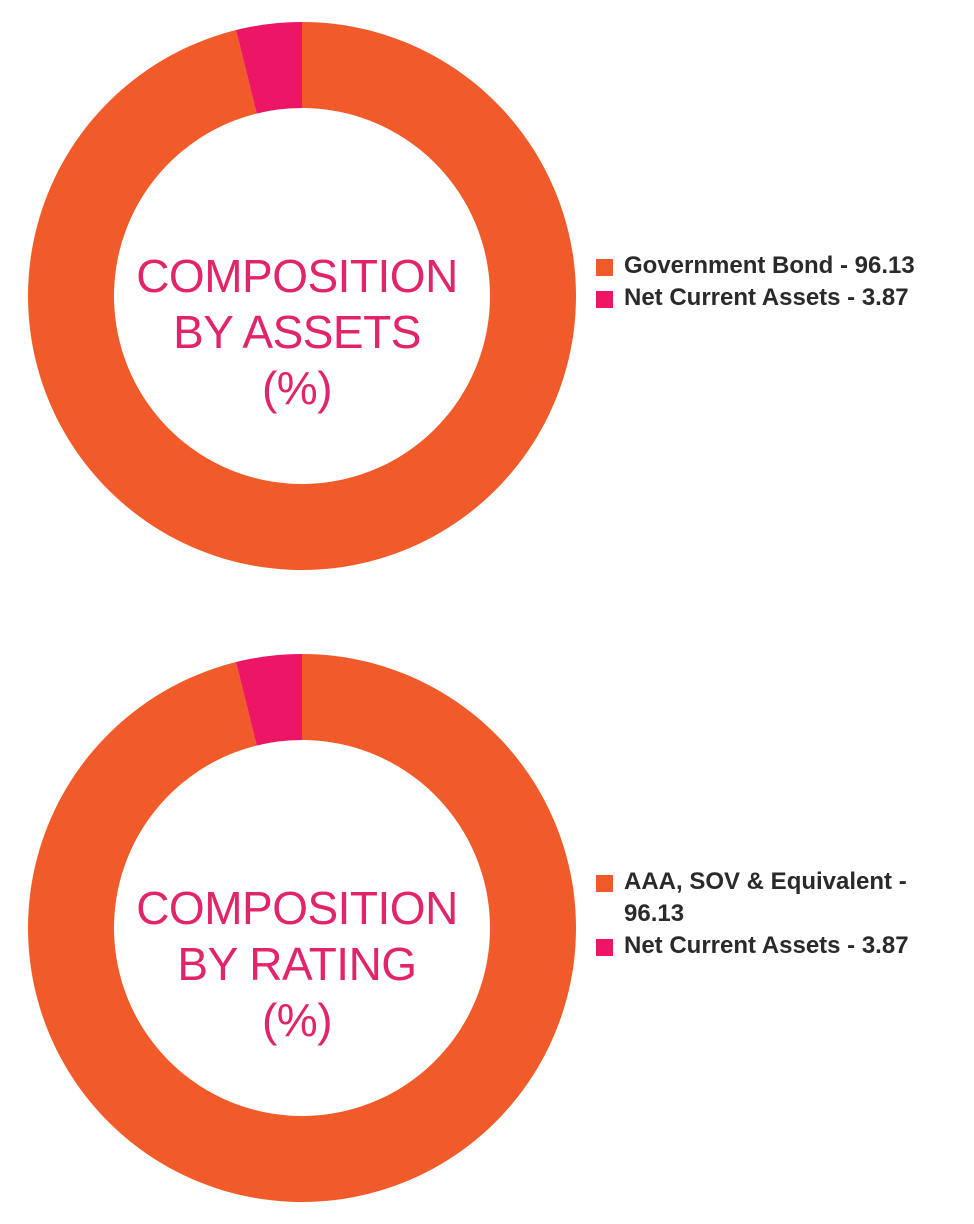 The width and height of the screenshot is (974, 1224). I want to click on title-line: BY ASSETS, so click(297, 332).